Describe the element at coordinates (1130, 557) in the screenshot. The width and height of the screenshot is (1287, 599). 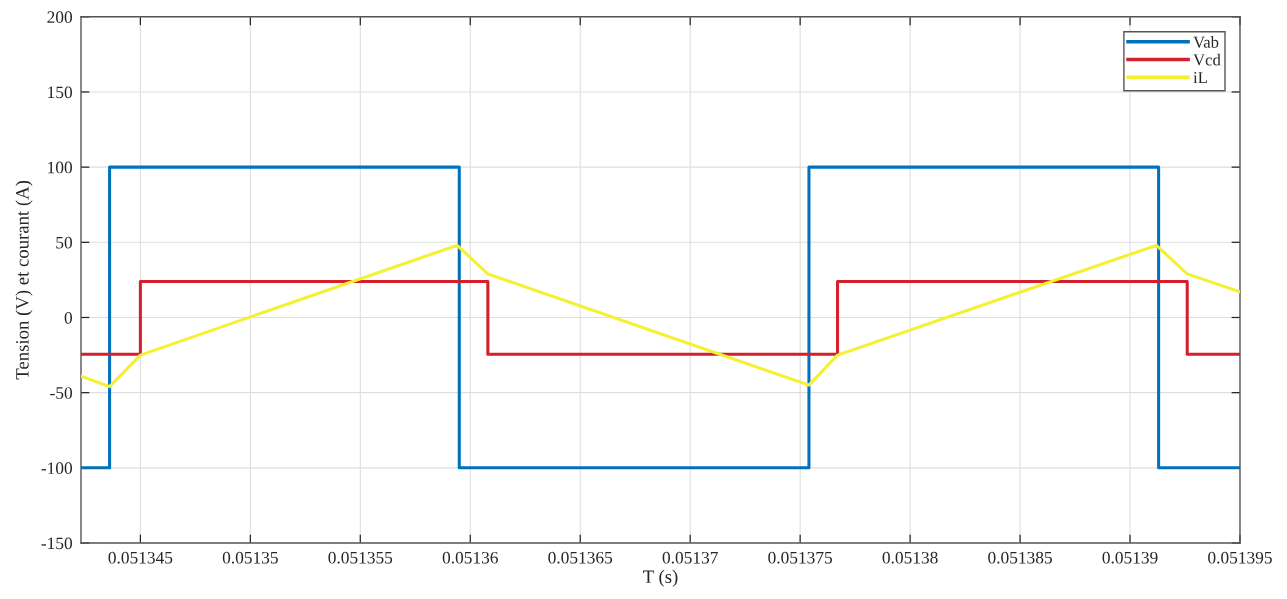
I see `x-tick-label: 0.05139` at that location.